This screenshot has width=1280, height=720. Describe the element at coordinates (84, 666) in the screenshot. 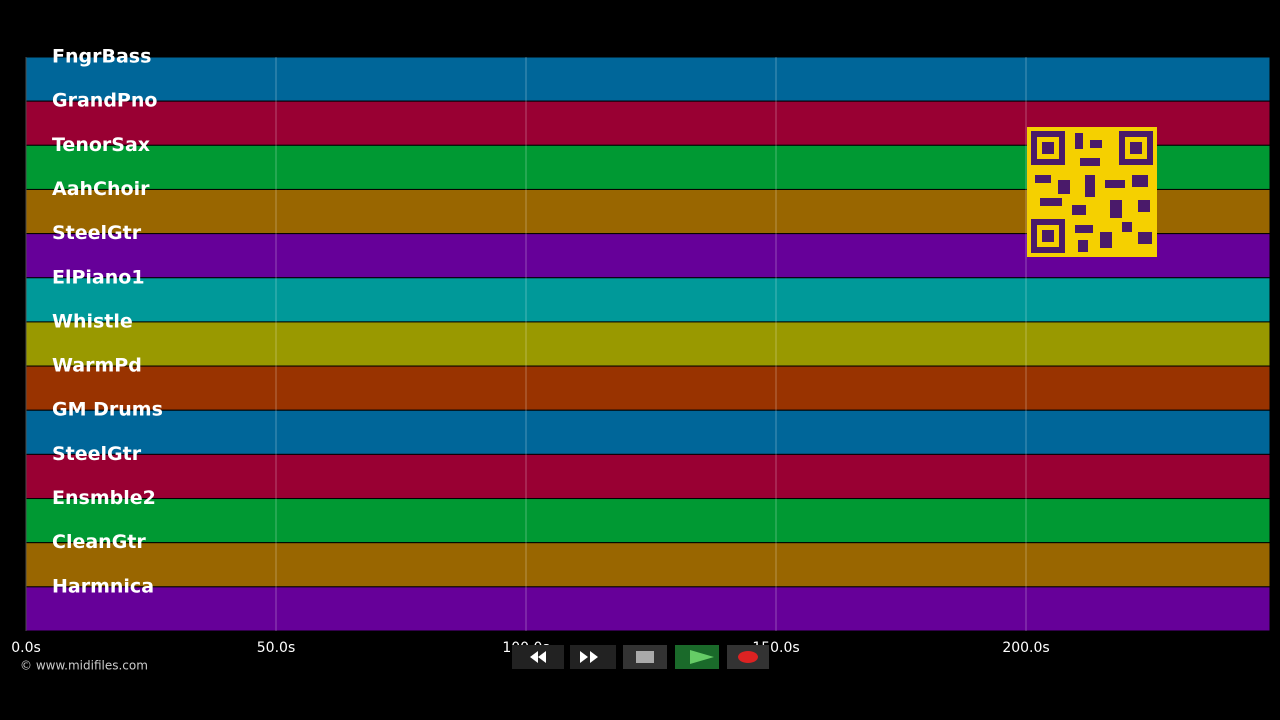

I see `copyright: © www.midifiles.com` at that location.